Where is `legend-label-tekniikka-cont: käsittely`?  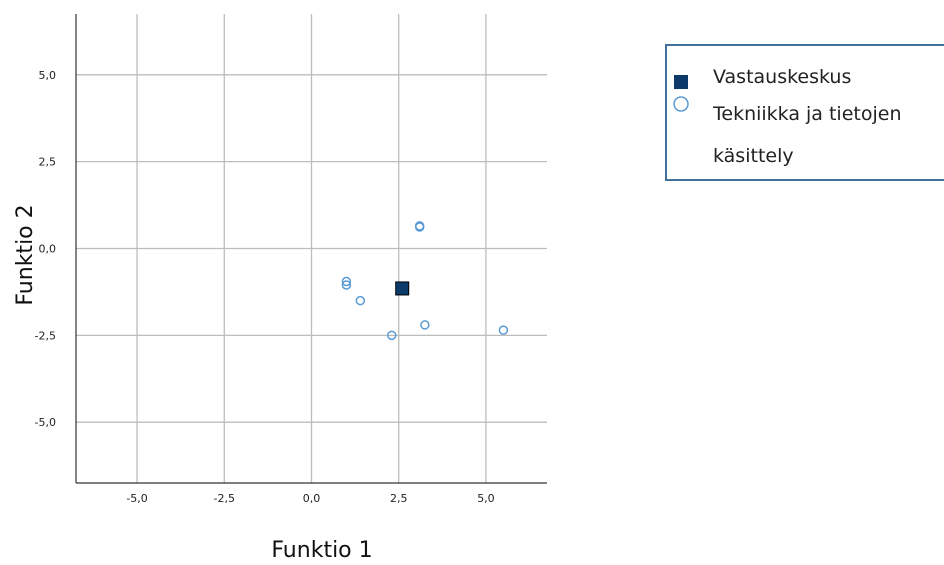
legend-label-tekniikka-cont: käsittely is located at coordinates (753, 156).